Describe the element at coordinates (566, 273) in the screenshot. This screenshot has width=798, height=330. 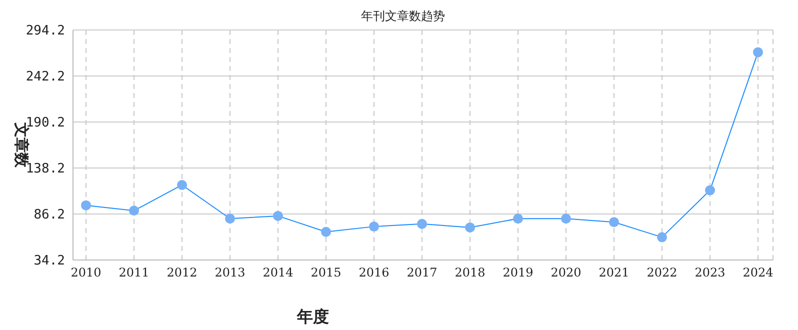
I see `x-tick-label: 2020` at that location.